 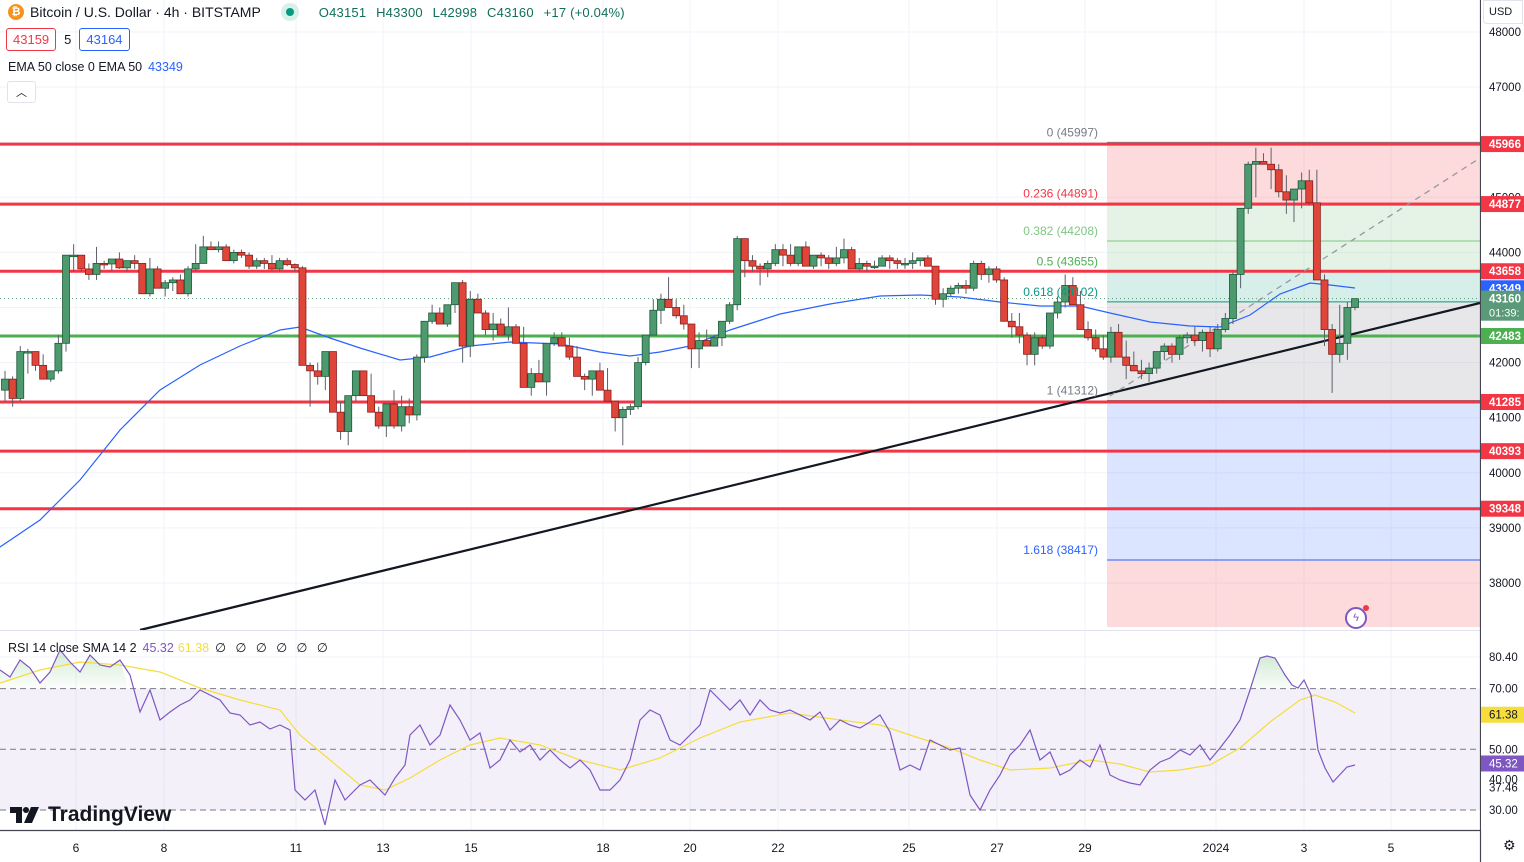 I want to click on svg-text: 39348, so click(x=1505, y=510).